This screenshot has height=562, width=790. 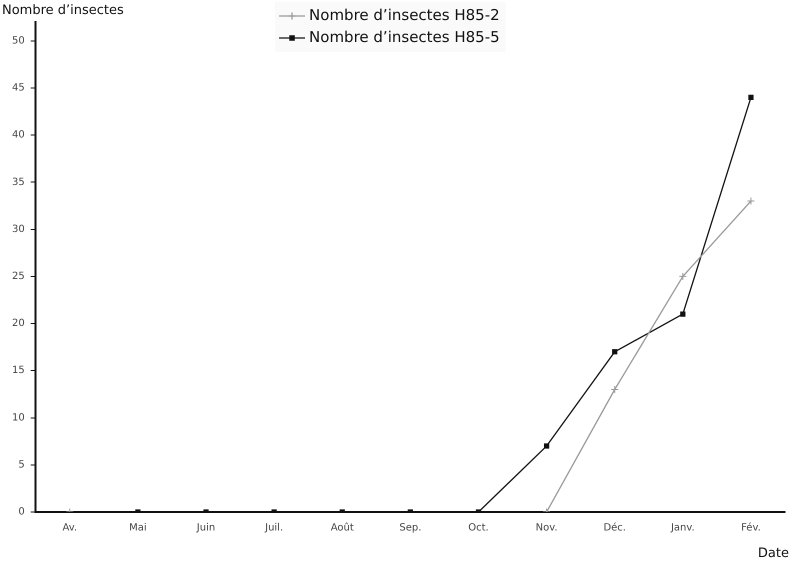 I want to click on y-tick-label: 50, so click(x=18, y=40).